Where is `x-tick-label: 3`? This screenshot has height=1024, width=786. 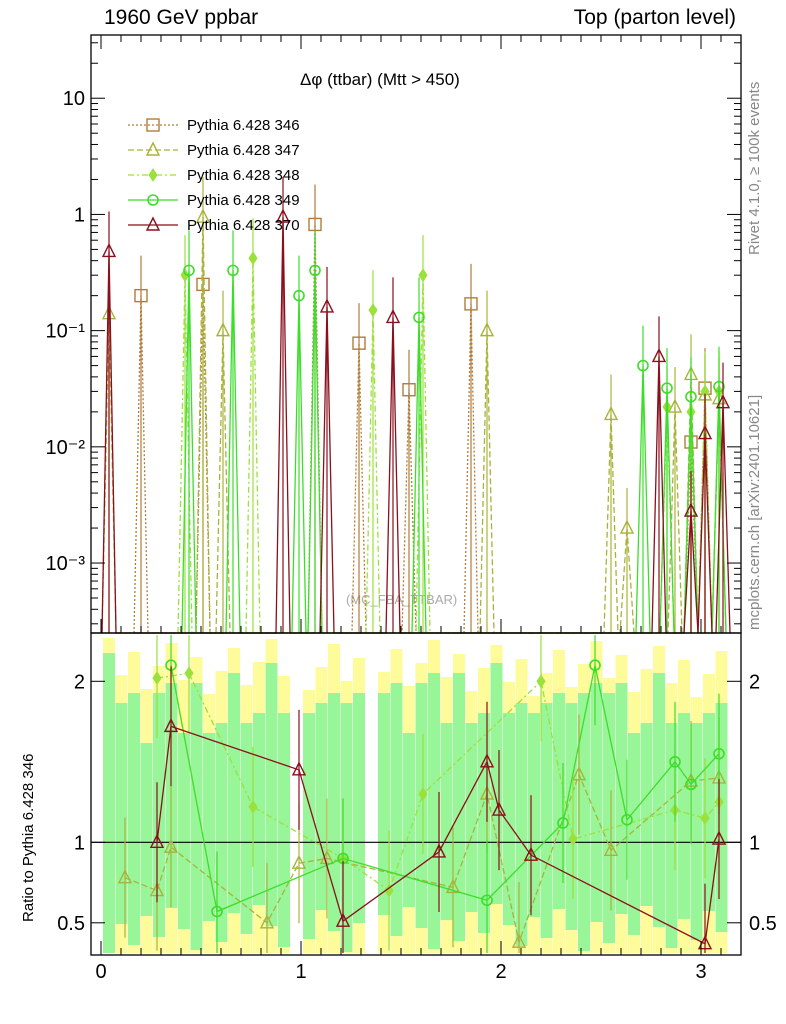
x-tick-label: 3 is located at coordinates (700, 972).